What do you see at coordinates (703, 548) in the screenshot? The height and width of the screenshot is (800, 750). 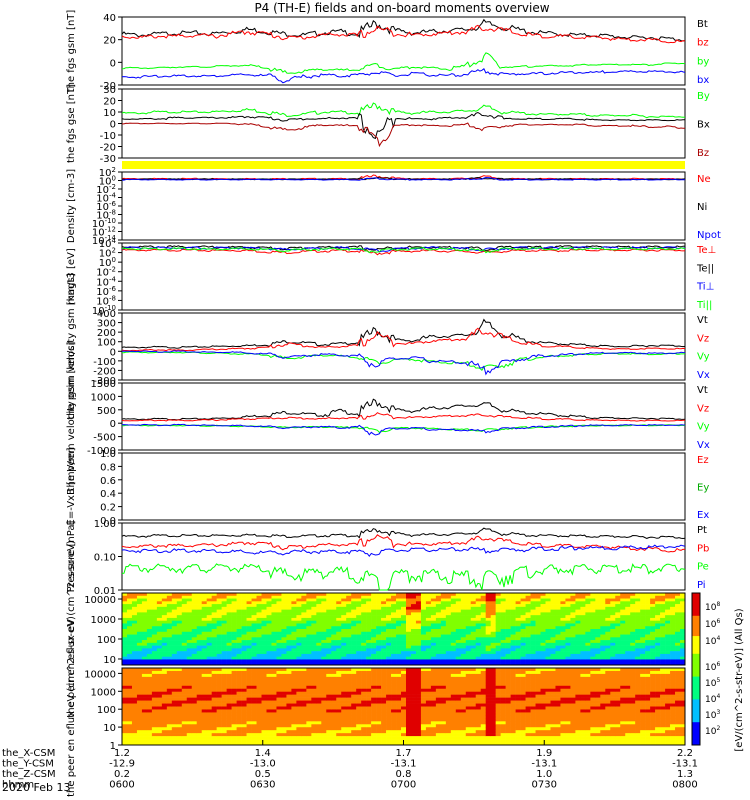 I see `legend-label: Pb` at bounding box center [703, 548].